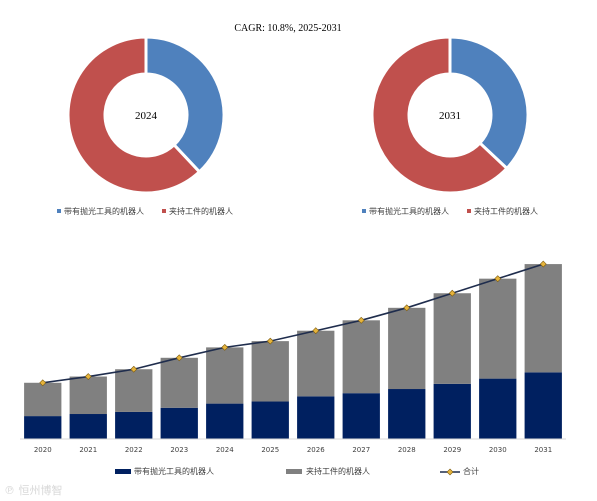  I want to click on total-marker-2030, so click(498, 279).